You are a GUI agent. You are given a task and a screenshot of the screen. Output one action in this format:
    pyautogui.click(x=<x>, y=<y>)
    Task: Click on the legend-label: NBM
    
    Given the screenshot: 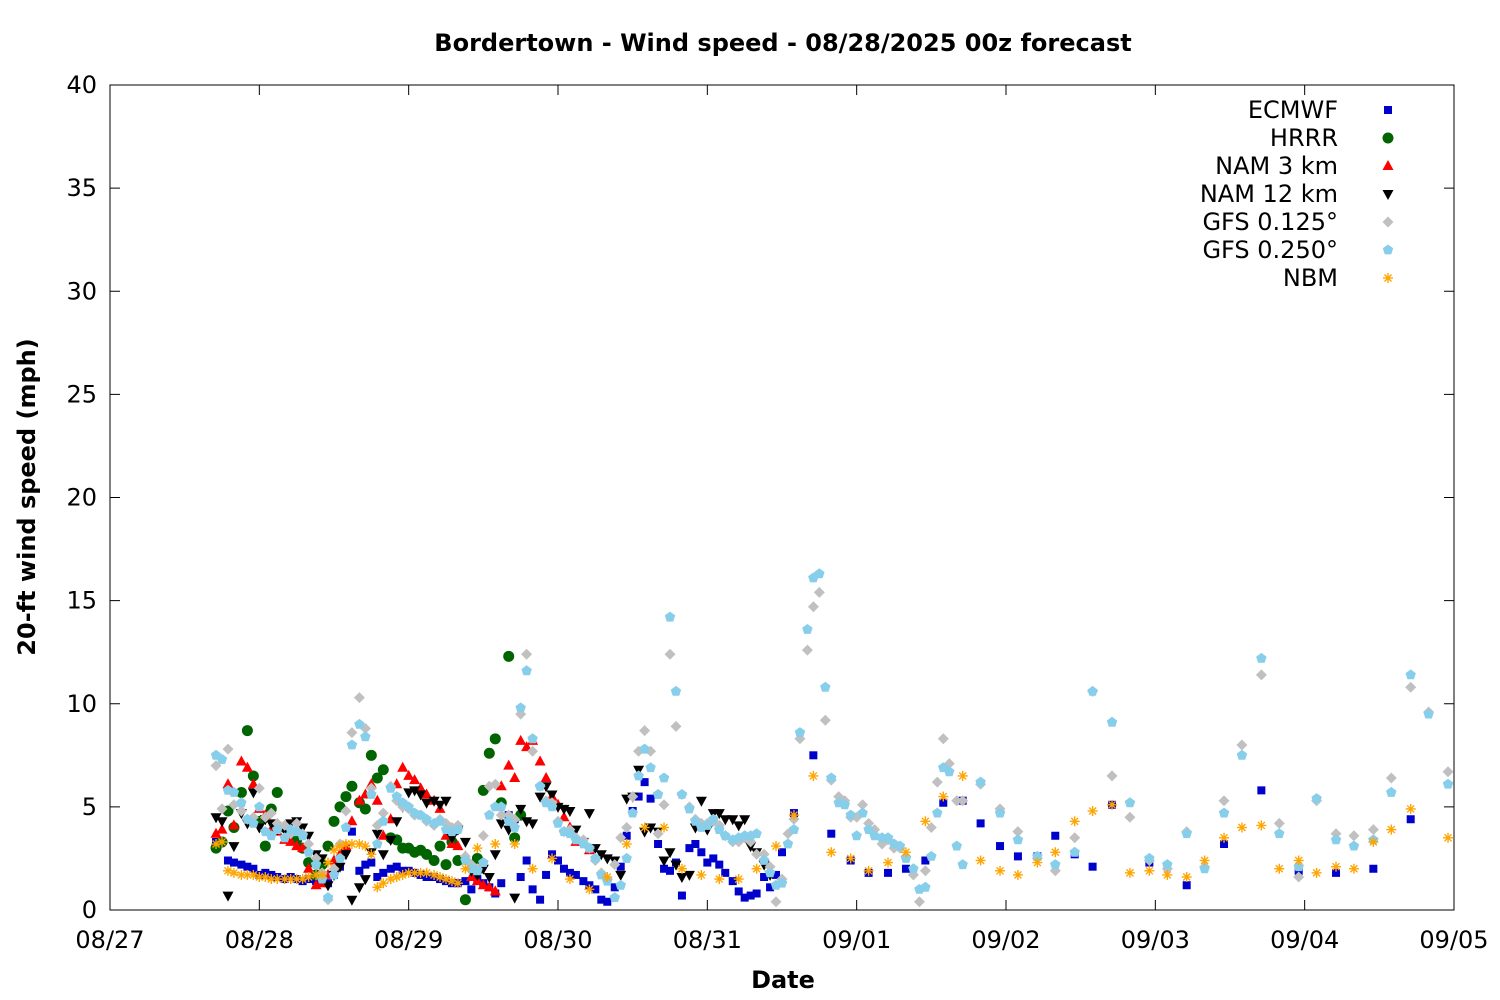 What is the action you would take?
    pyautogui.click(x=1310, y=278)
    